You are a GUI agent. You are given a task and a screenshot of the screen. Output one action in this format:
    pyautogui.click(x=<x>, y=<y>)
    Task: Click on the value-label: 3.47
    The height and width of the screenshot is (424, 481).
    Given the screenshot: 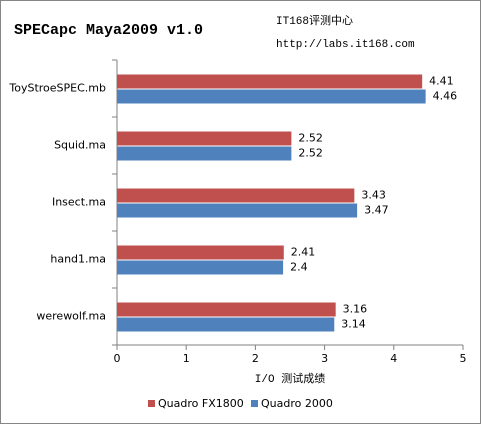 What is the action you would take?
    pyautogui.click(x=376, y=210)
    